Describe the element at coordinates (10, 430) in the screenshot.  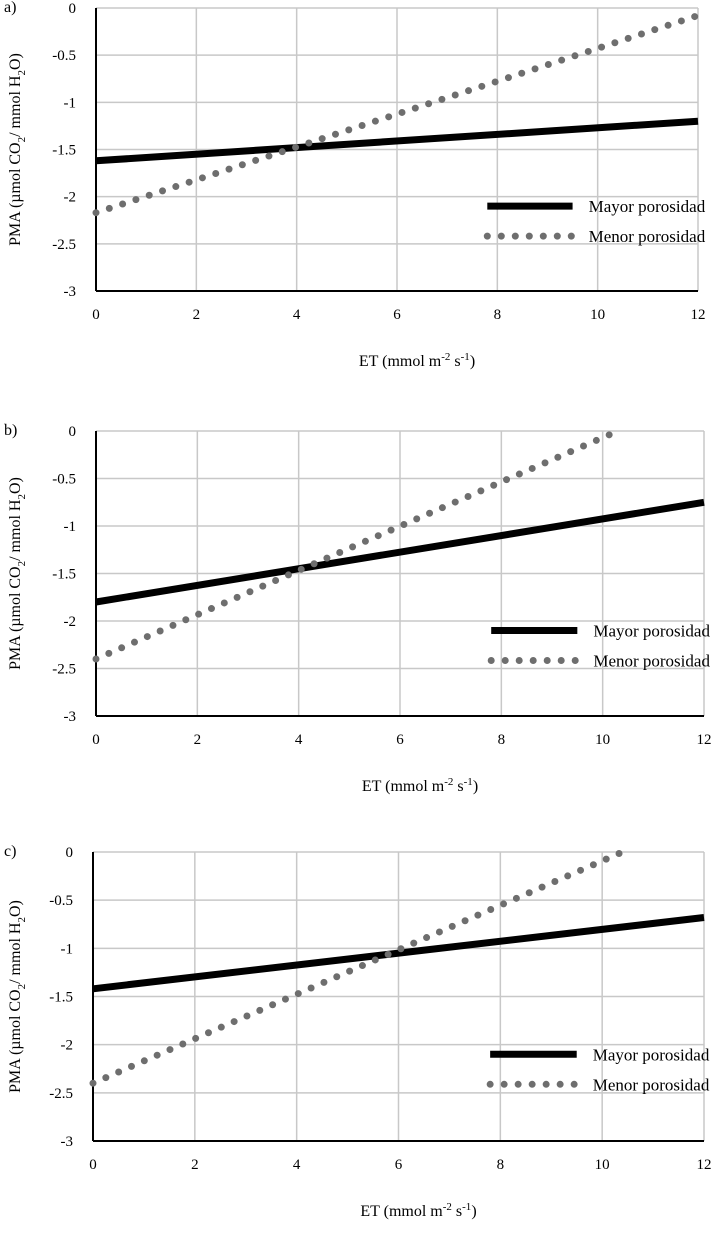
I see `panel-label: b)` at that location.